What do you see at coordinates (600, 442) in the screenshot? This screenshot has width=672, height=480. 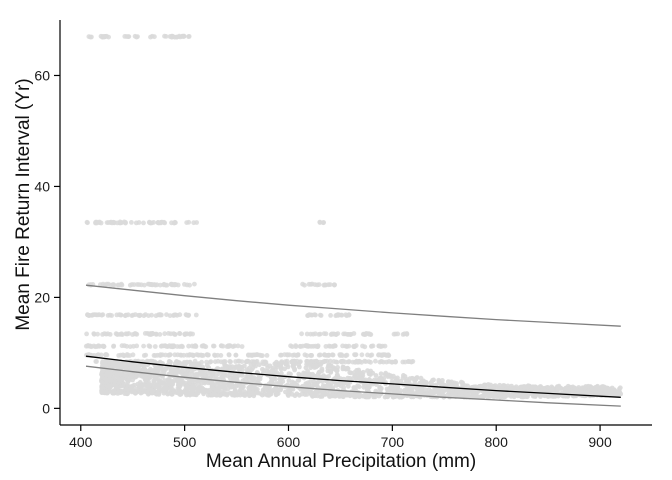 I see `x-tick-label: 900` at bounding box center [600, 442].